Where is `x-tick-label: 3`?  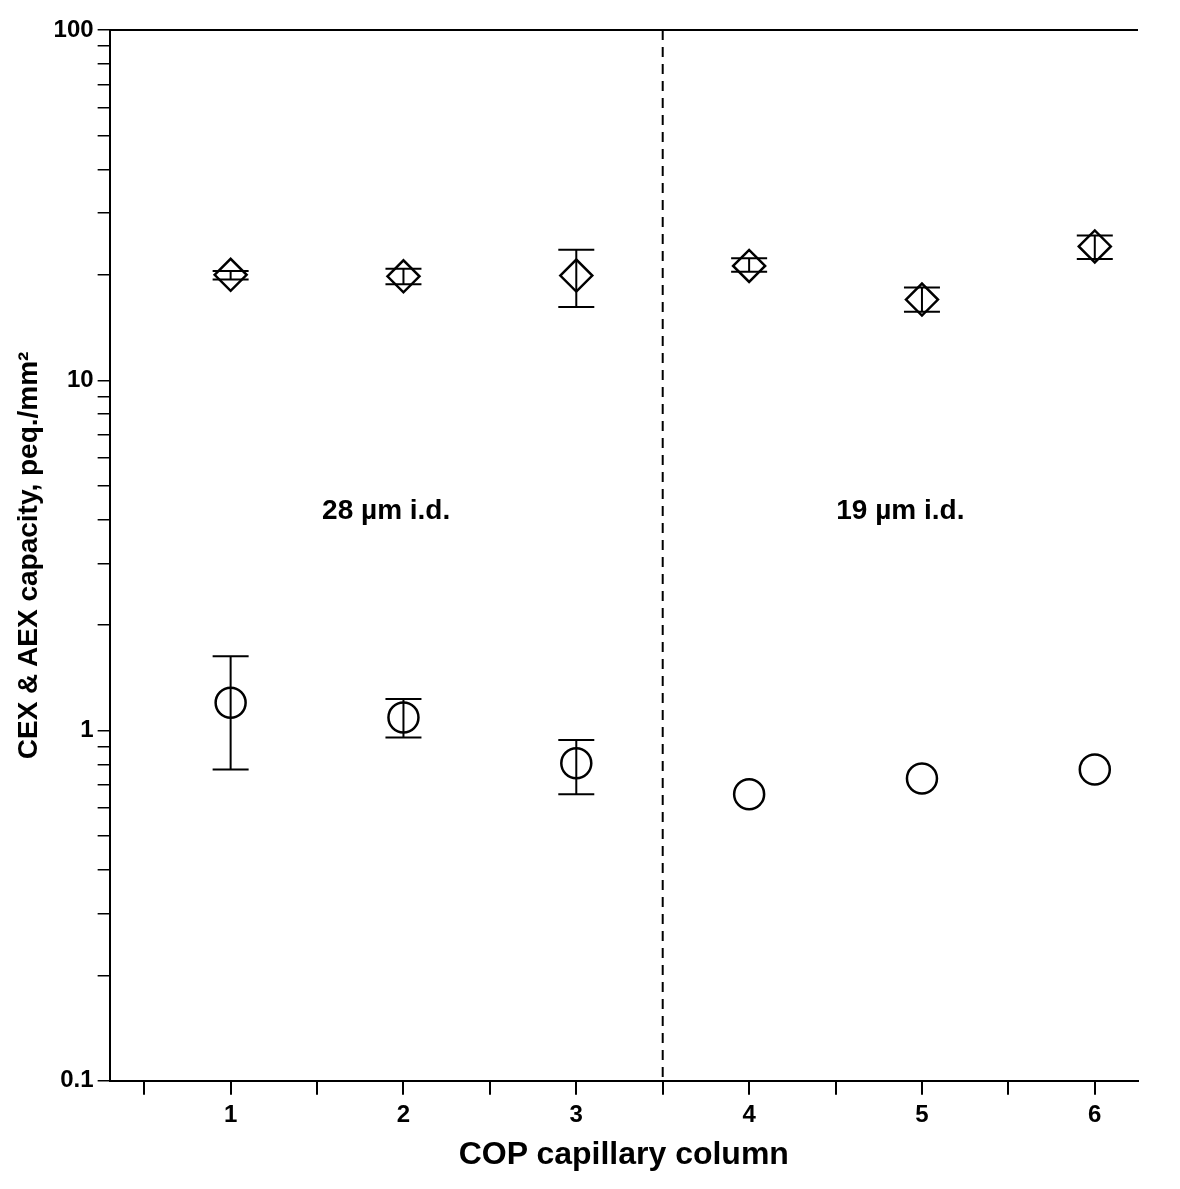
x-tick-label: 3 is located at coordinates (576, 1113).